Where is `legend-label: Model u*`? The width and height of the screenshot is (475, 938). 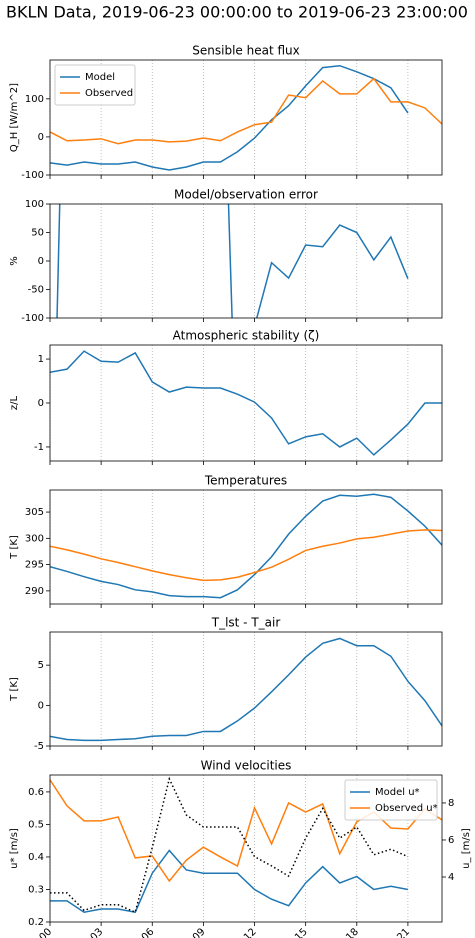 legend-label: Model u* is located at coordinates (397, 792).